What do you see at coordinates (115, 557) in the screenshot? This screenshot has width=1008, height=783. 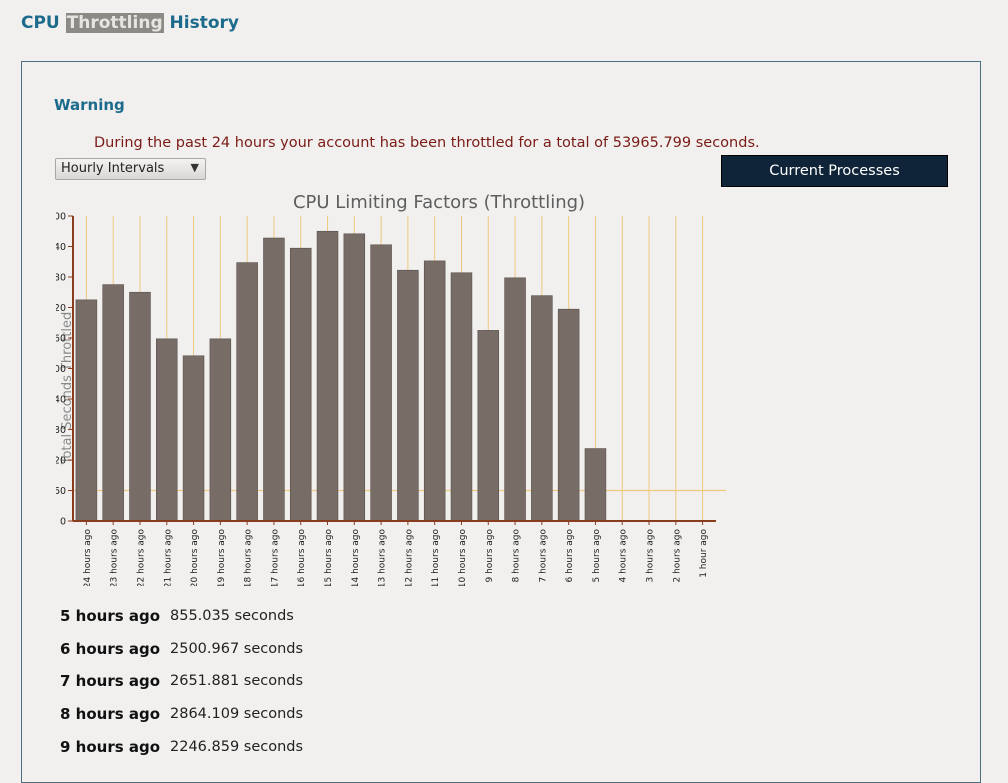 I see `chart-x-tick-label: 23 hours ago` at bounding box center [115, 557].